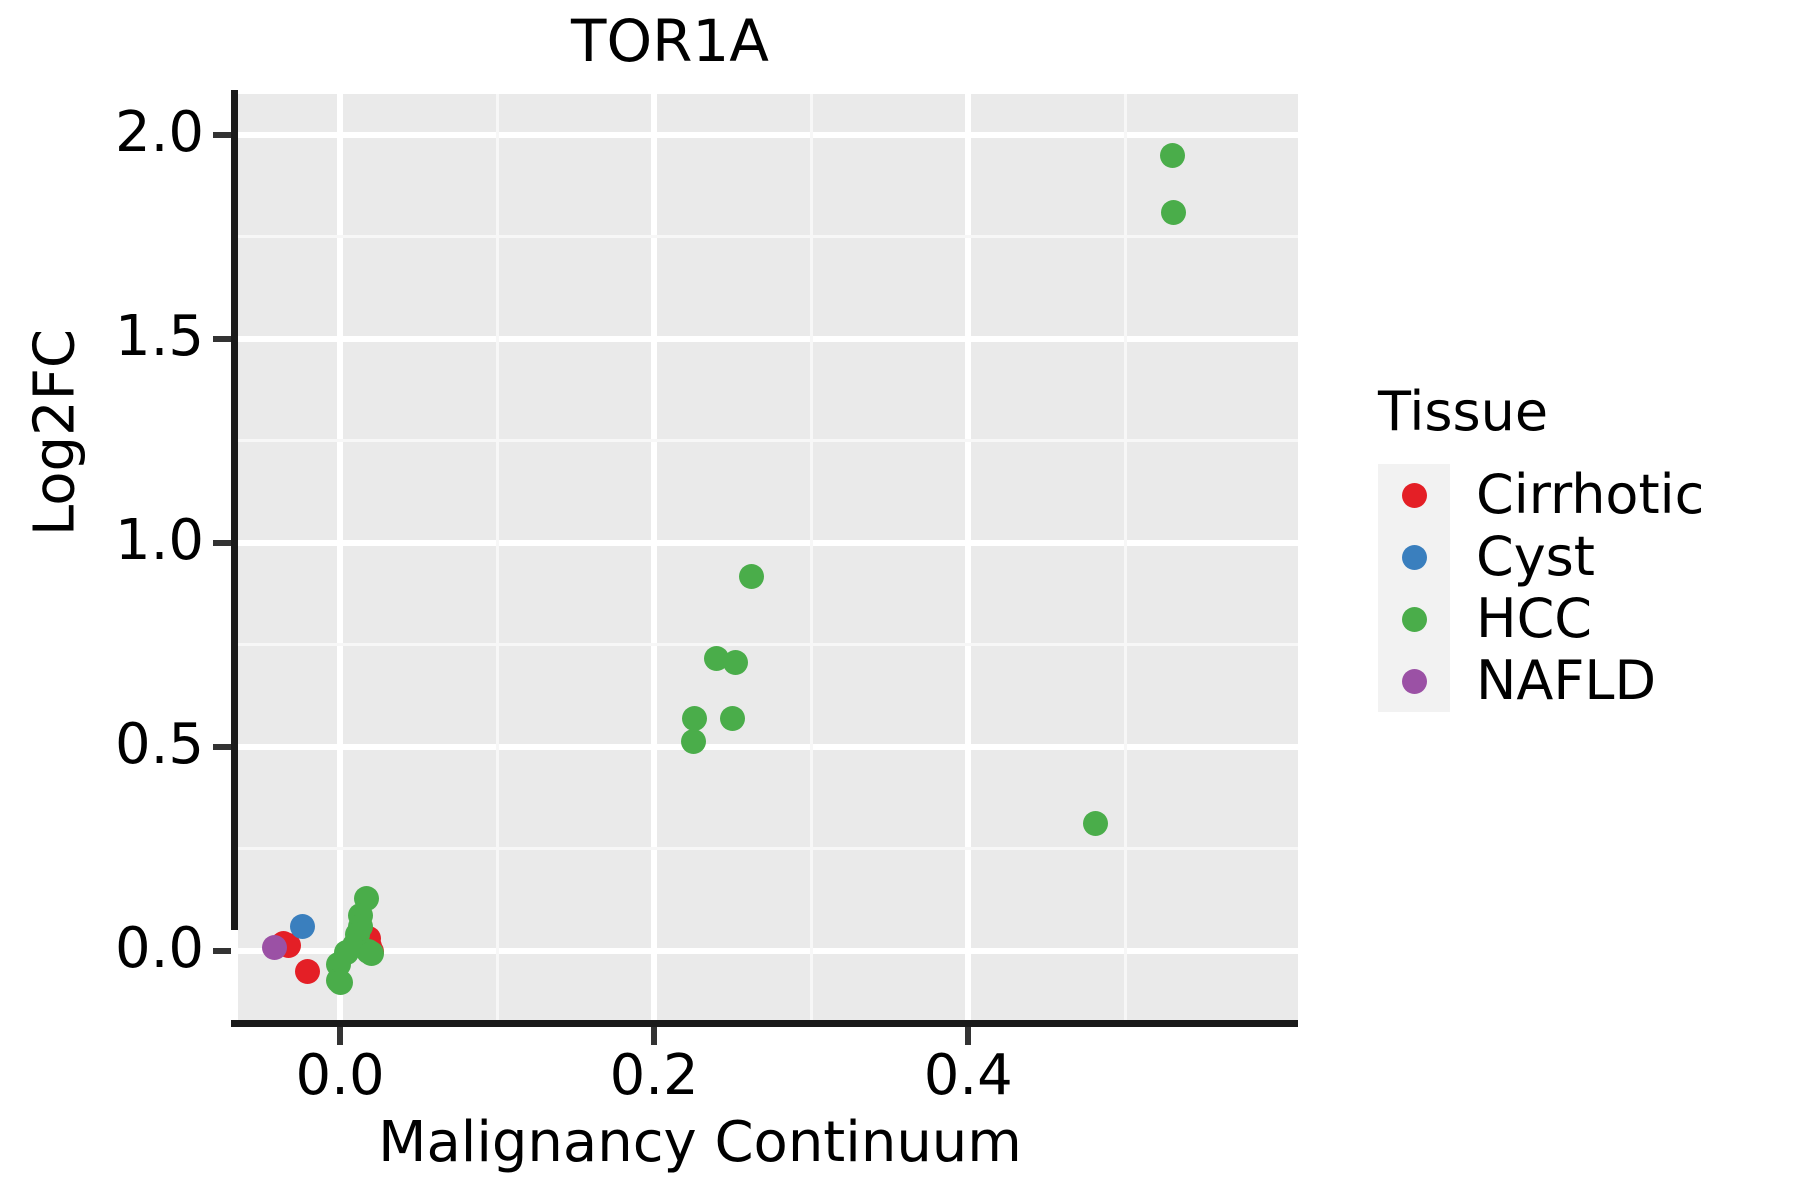 Image resolution: width=1800 pixels, height=1200 pixels. Describe the element at coordinates (307, 972) in the screenshot. I see `data-point-cirrhotic` at that location.